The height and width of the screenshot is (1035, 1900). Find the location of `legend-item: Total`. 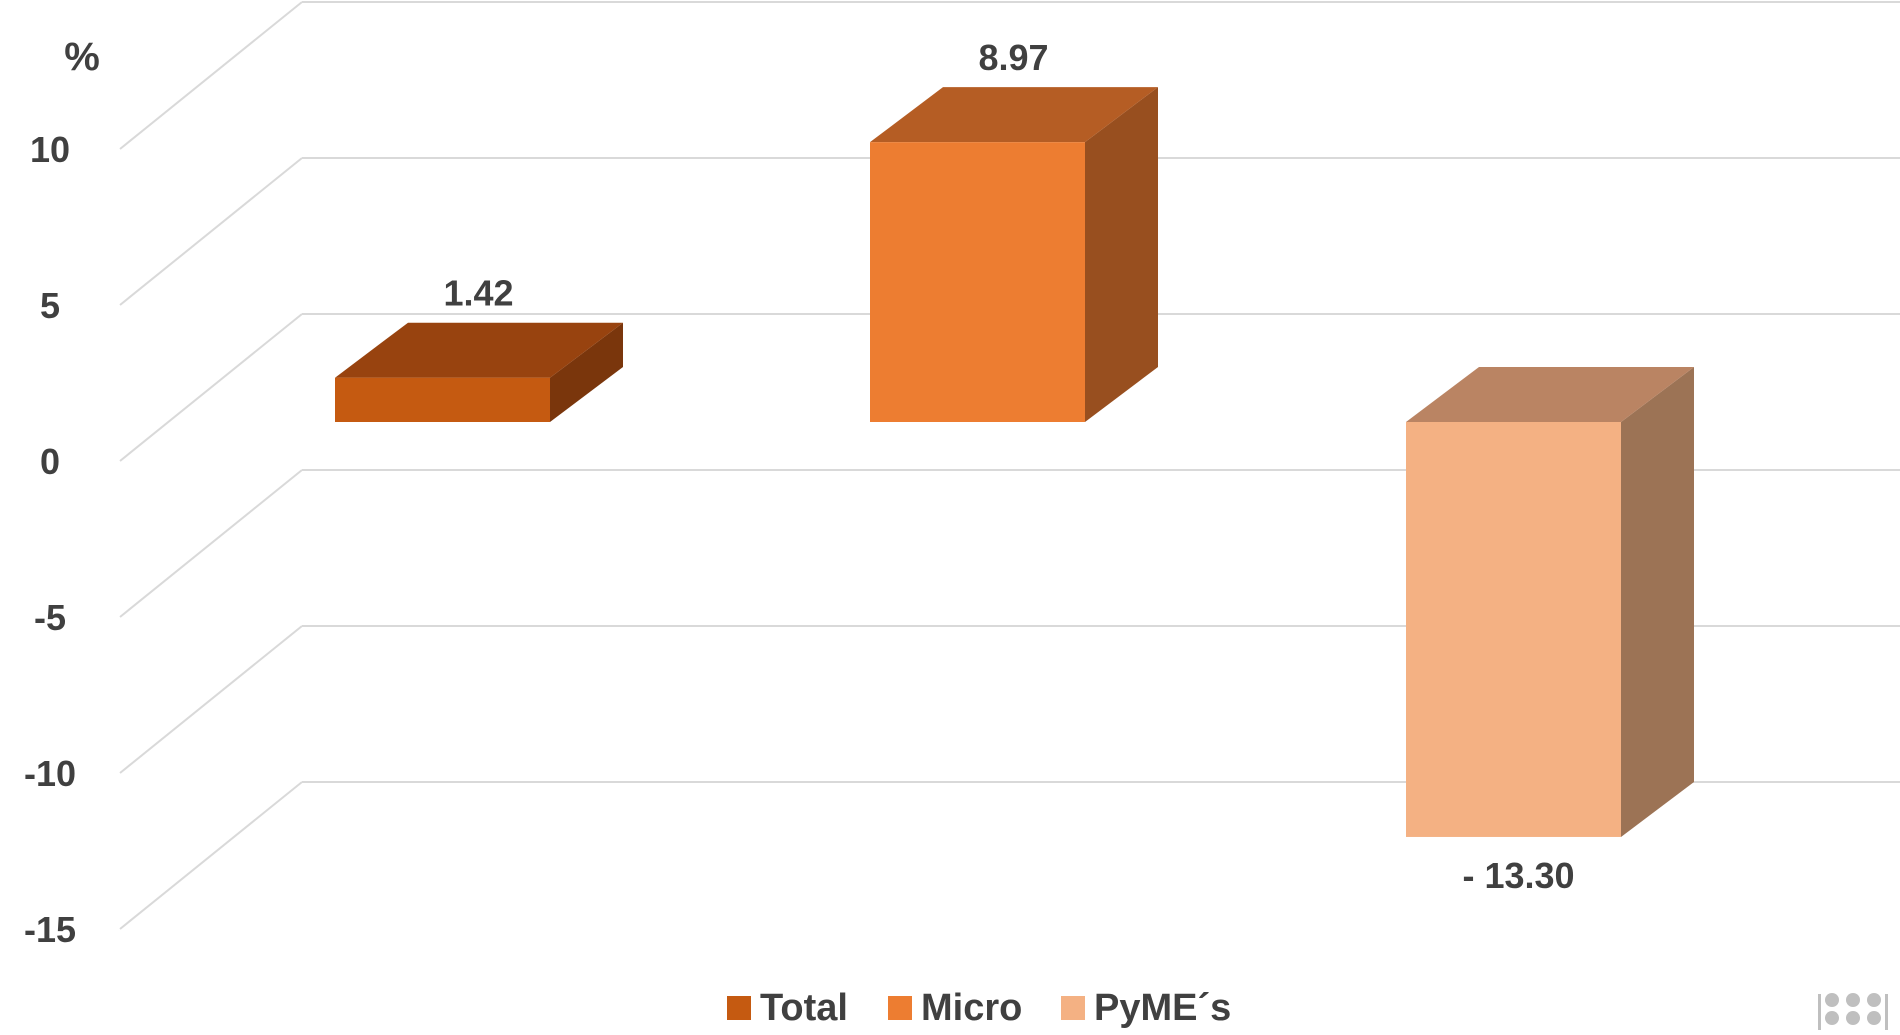

legend-item: Total is located at coordinates (787, 1008).